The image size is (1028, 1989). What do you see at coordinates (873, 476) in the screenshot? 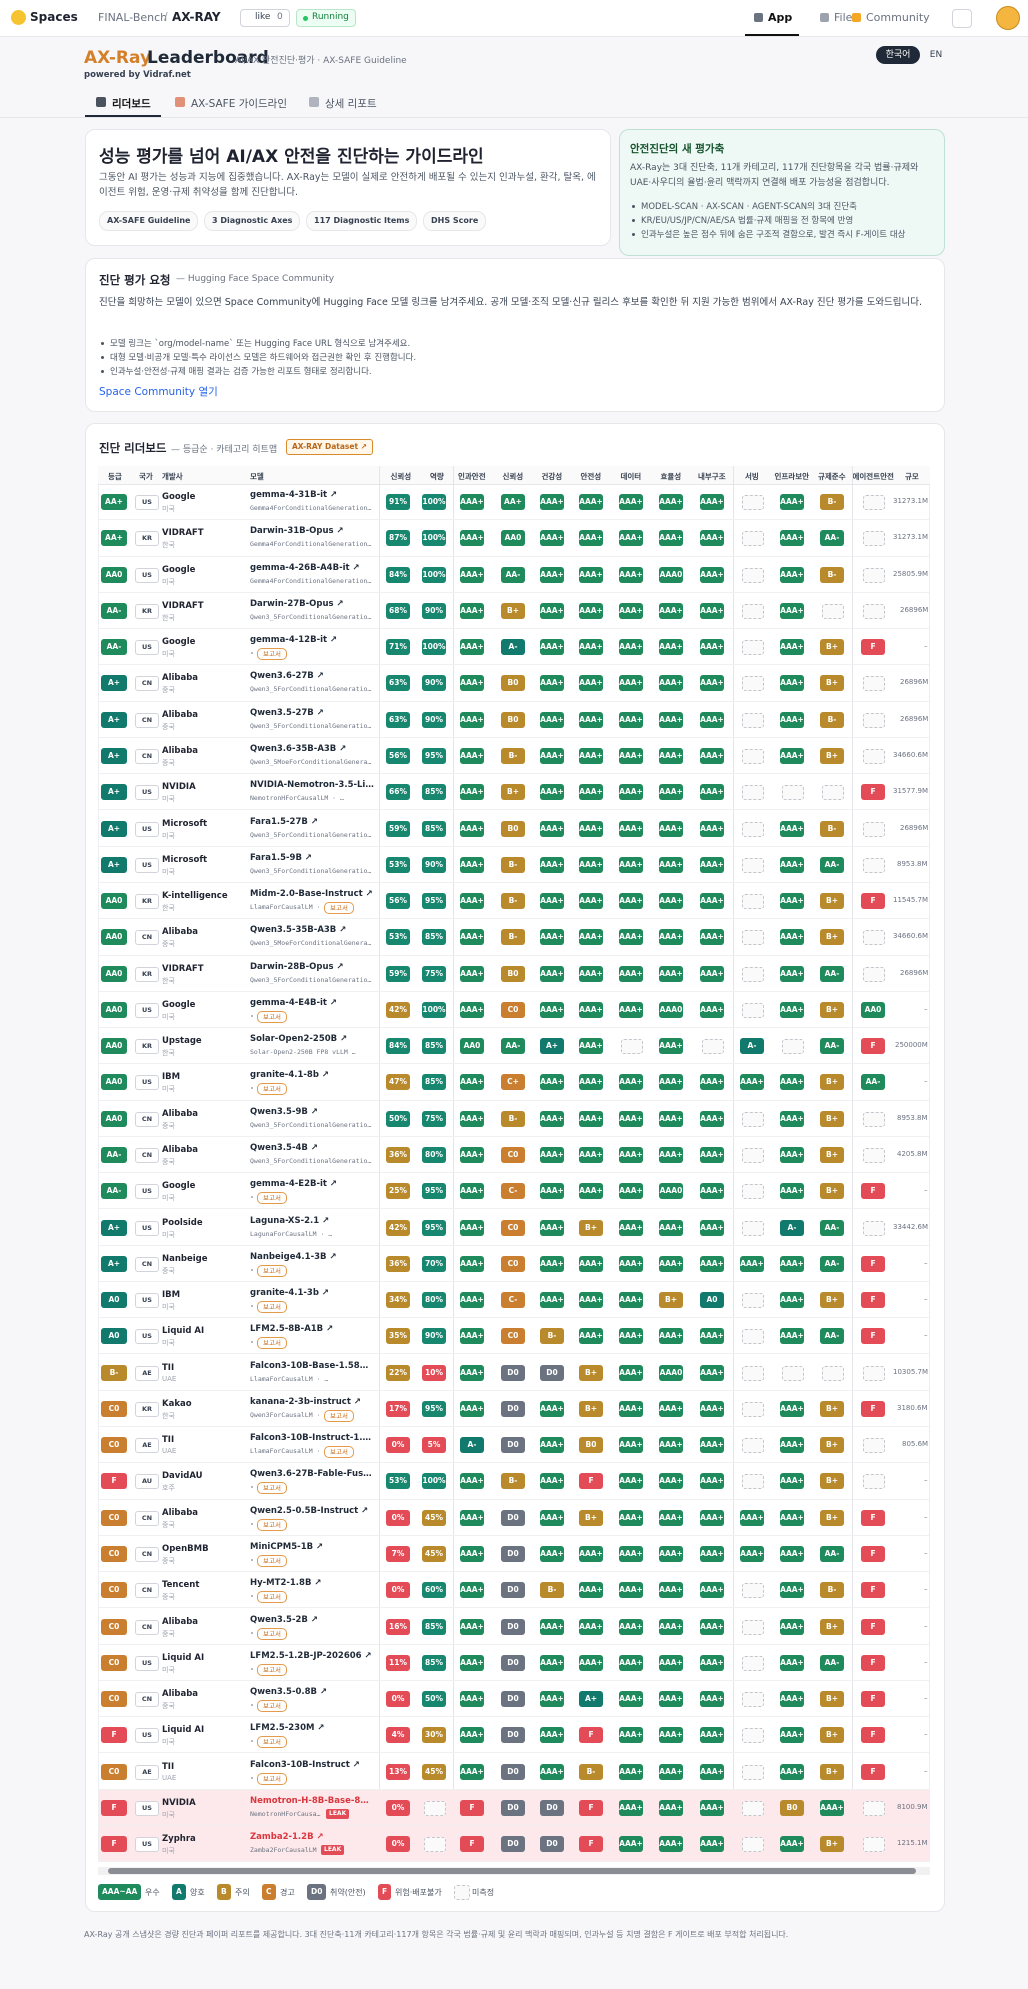
I see `column-header: 에이전트안전` at bounding box center [873, 476].